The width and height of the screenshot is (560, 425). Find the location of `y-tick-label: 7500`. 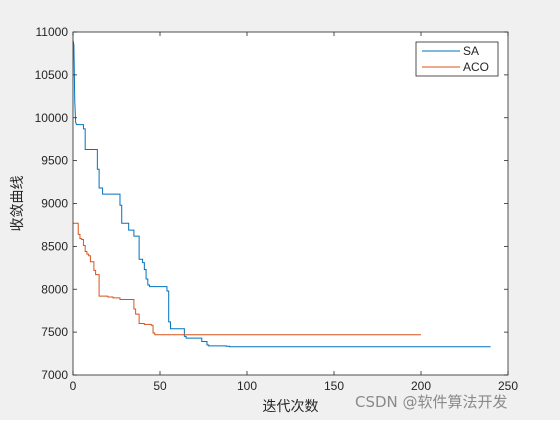

y-tick-label: 7500 is located at coordinates (54, 332).